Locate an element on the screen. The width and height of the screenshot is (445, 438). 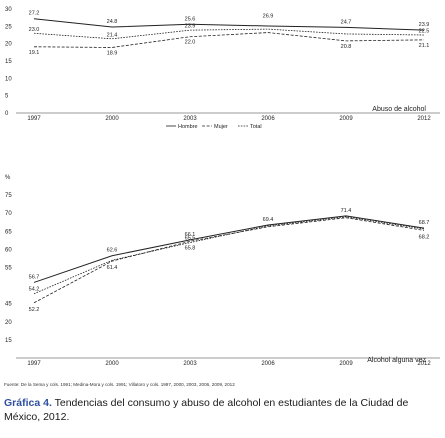
data-label: 22.5 is located at coordinates (424, 32).